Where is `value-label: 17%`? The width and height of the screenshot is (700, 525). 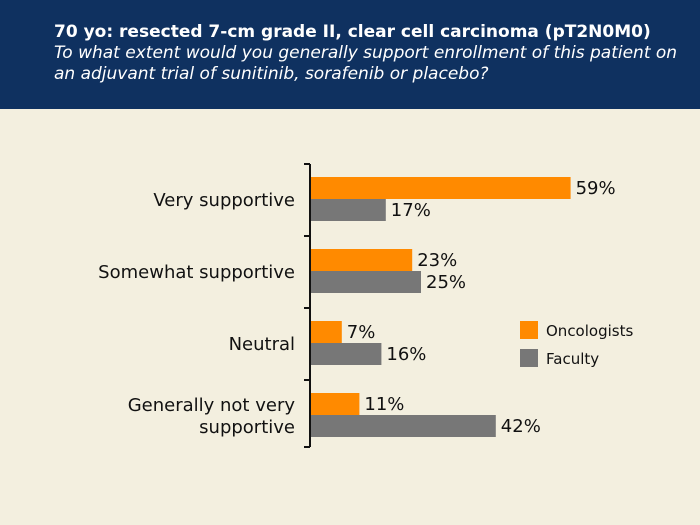 value-label: 17% is located at coordinates (411, 210).